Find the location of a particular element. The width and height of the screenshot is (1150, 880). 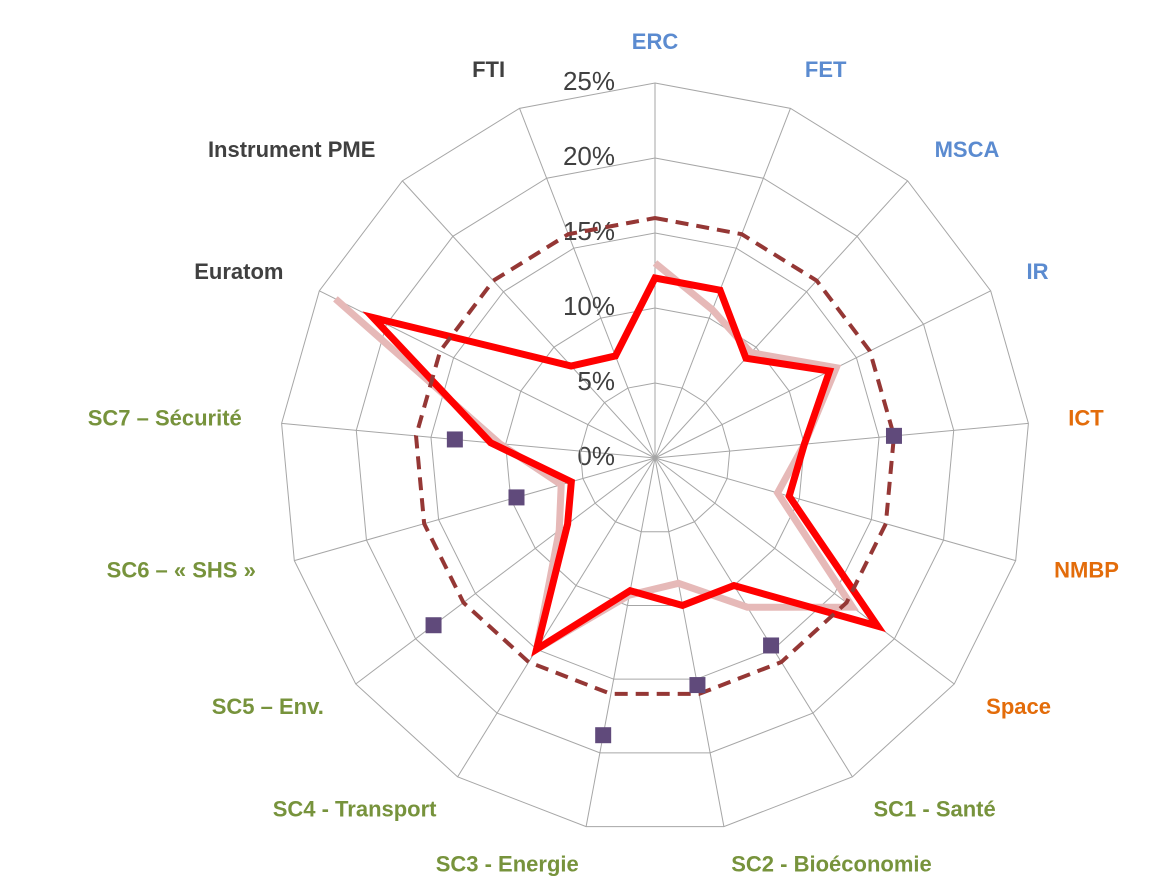

y-tick-label: 10% is located at coordinates (589, 306).